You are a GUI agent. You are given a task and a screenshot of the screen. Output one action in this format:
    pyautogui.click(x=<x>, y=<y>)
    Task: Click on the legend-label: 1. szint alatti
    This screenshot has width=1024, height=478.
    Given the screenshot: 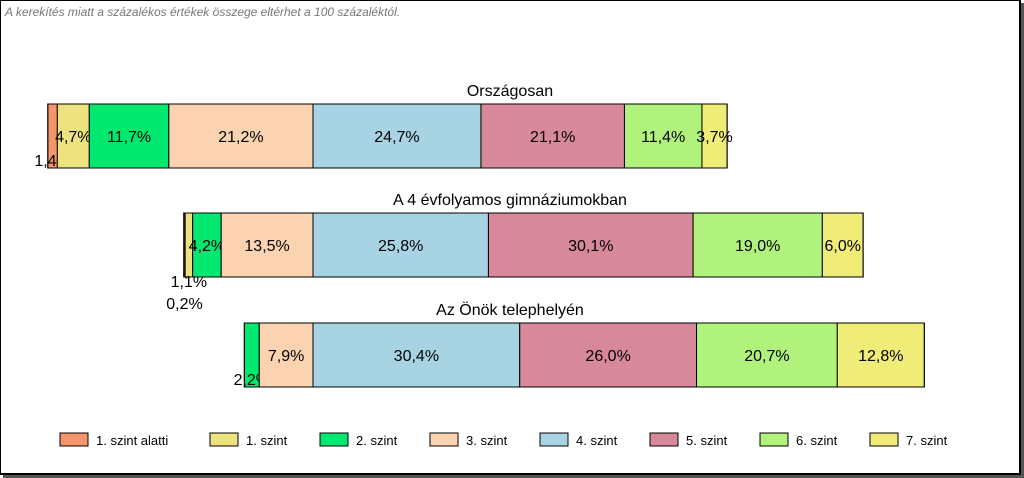 What is the action you would take?
    pyautogui.click(x=132, y=440)
    